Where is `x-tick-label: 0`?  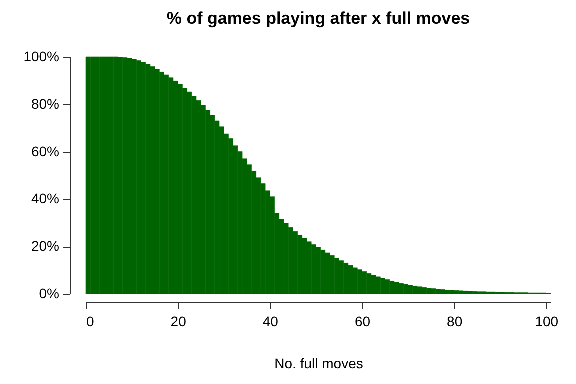 x-tick-label: 0 is located at coordinates (90, 322).